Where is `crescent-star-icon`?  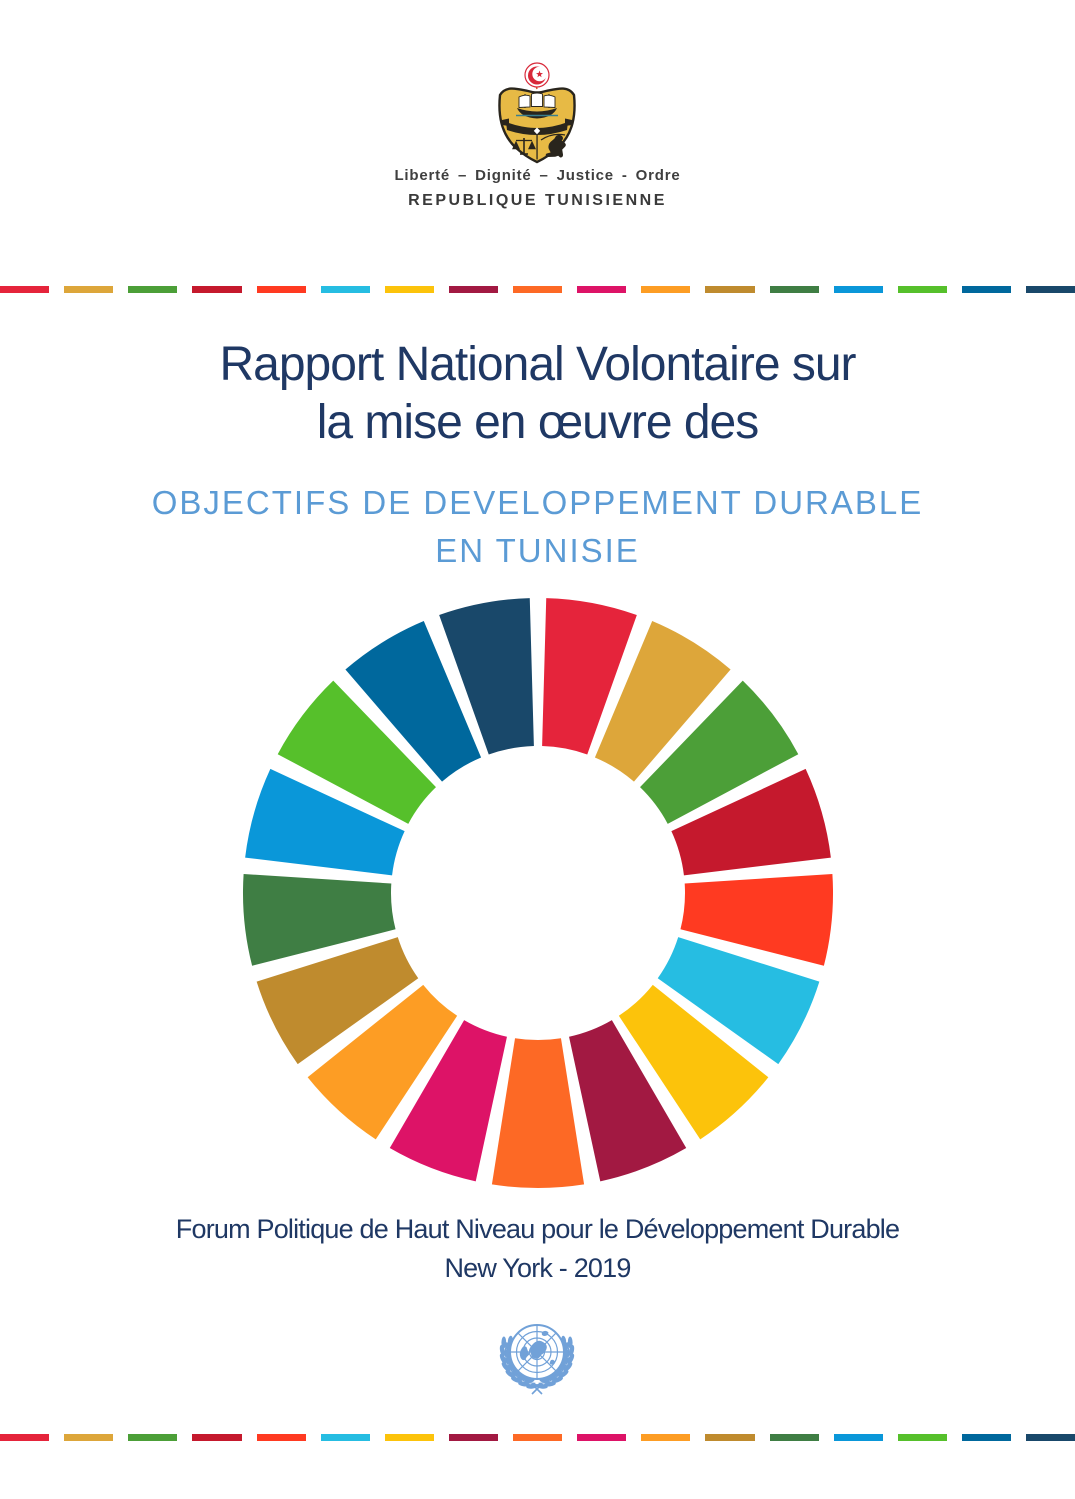
crescent-star-icon is located at coordinates (537, 75).